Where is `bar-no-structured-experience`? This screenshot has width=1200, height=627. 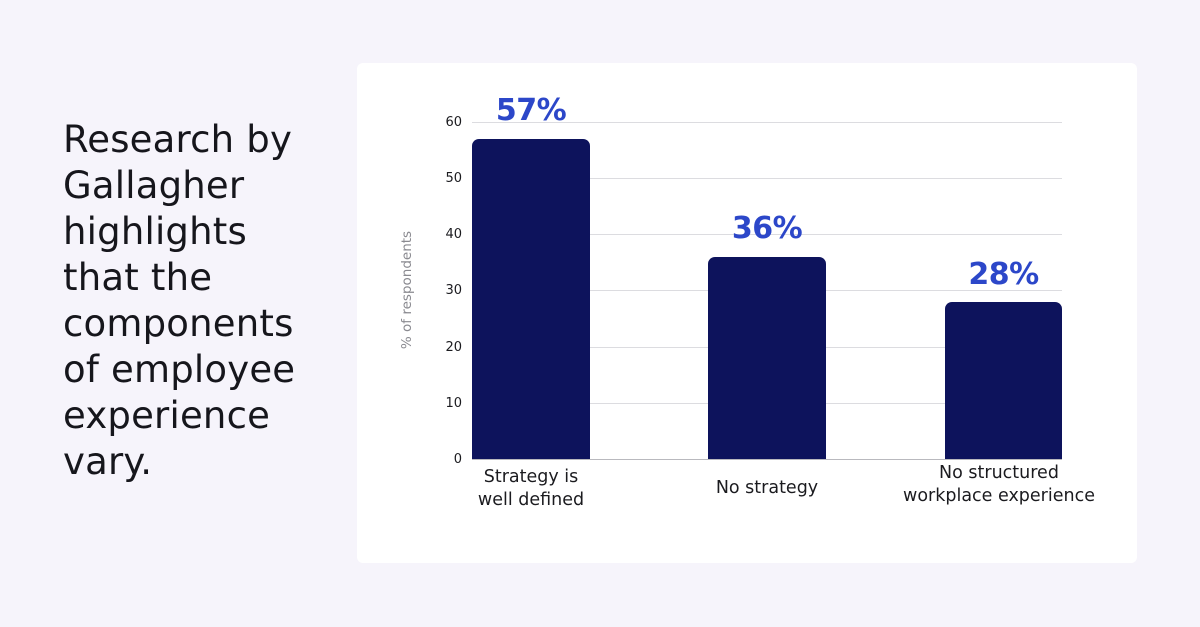
bar-no-structured-experience is located at coordinates (1003, 380).